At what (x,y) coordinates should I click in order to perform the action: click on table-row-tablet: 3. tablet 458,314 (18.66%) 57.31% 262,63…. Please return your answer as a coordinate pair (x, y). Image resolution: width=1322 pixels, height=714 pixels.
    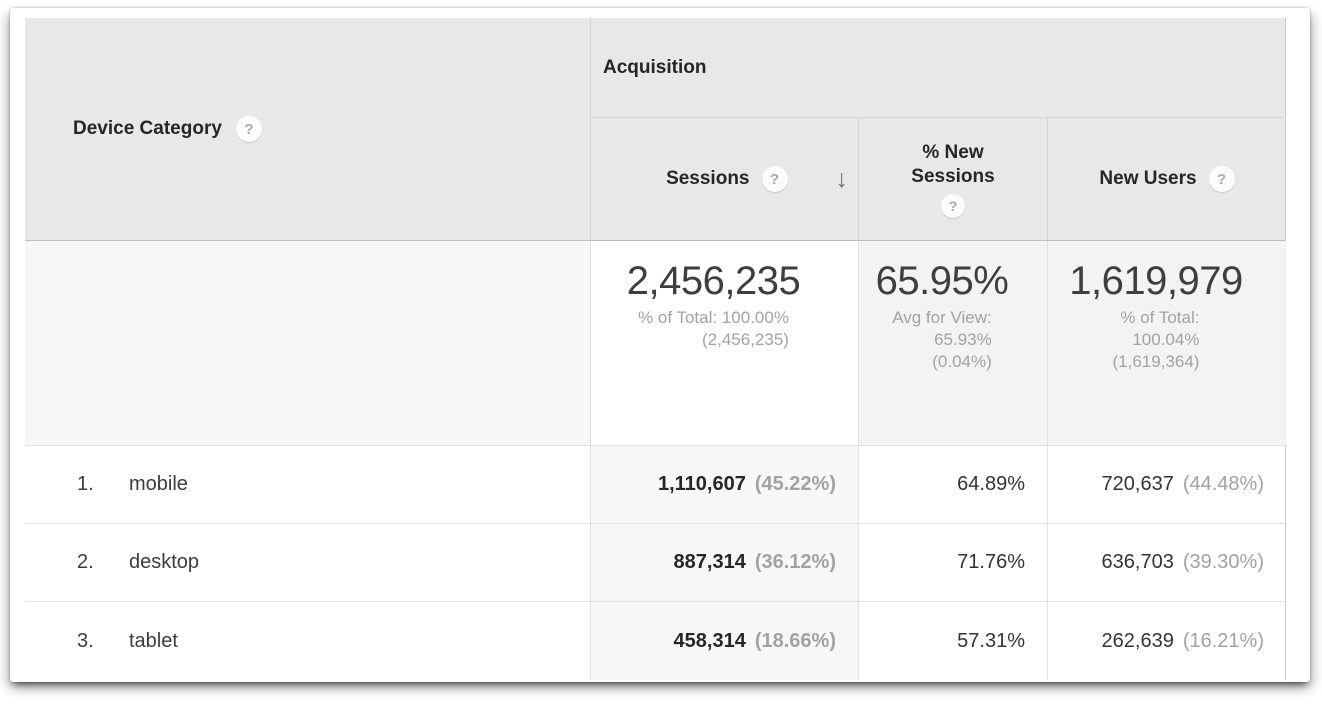
    Looking at the image, I should click on (655, 641).